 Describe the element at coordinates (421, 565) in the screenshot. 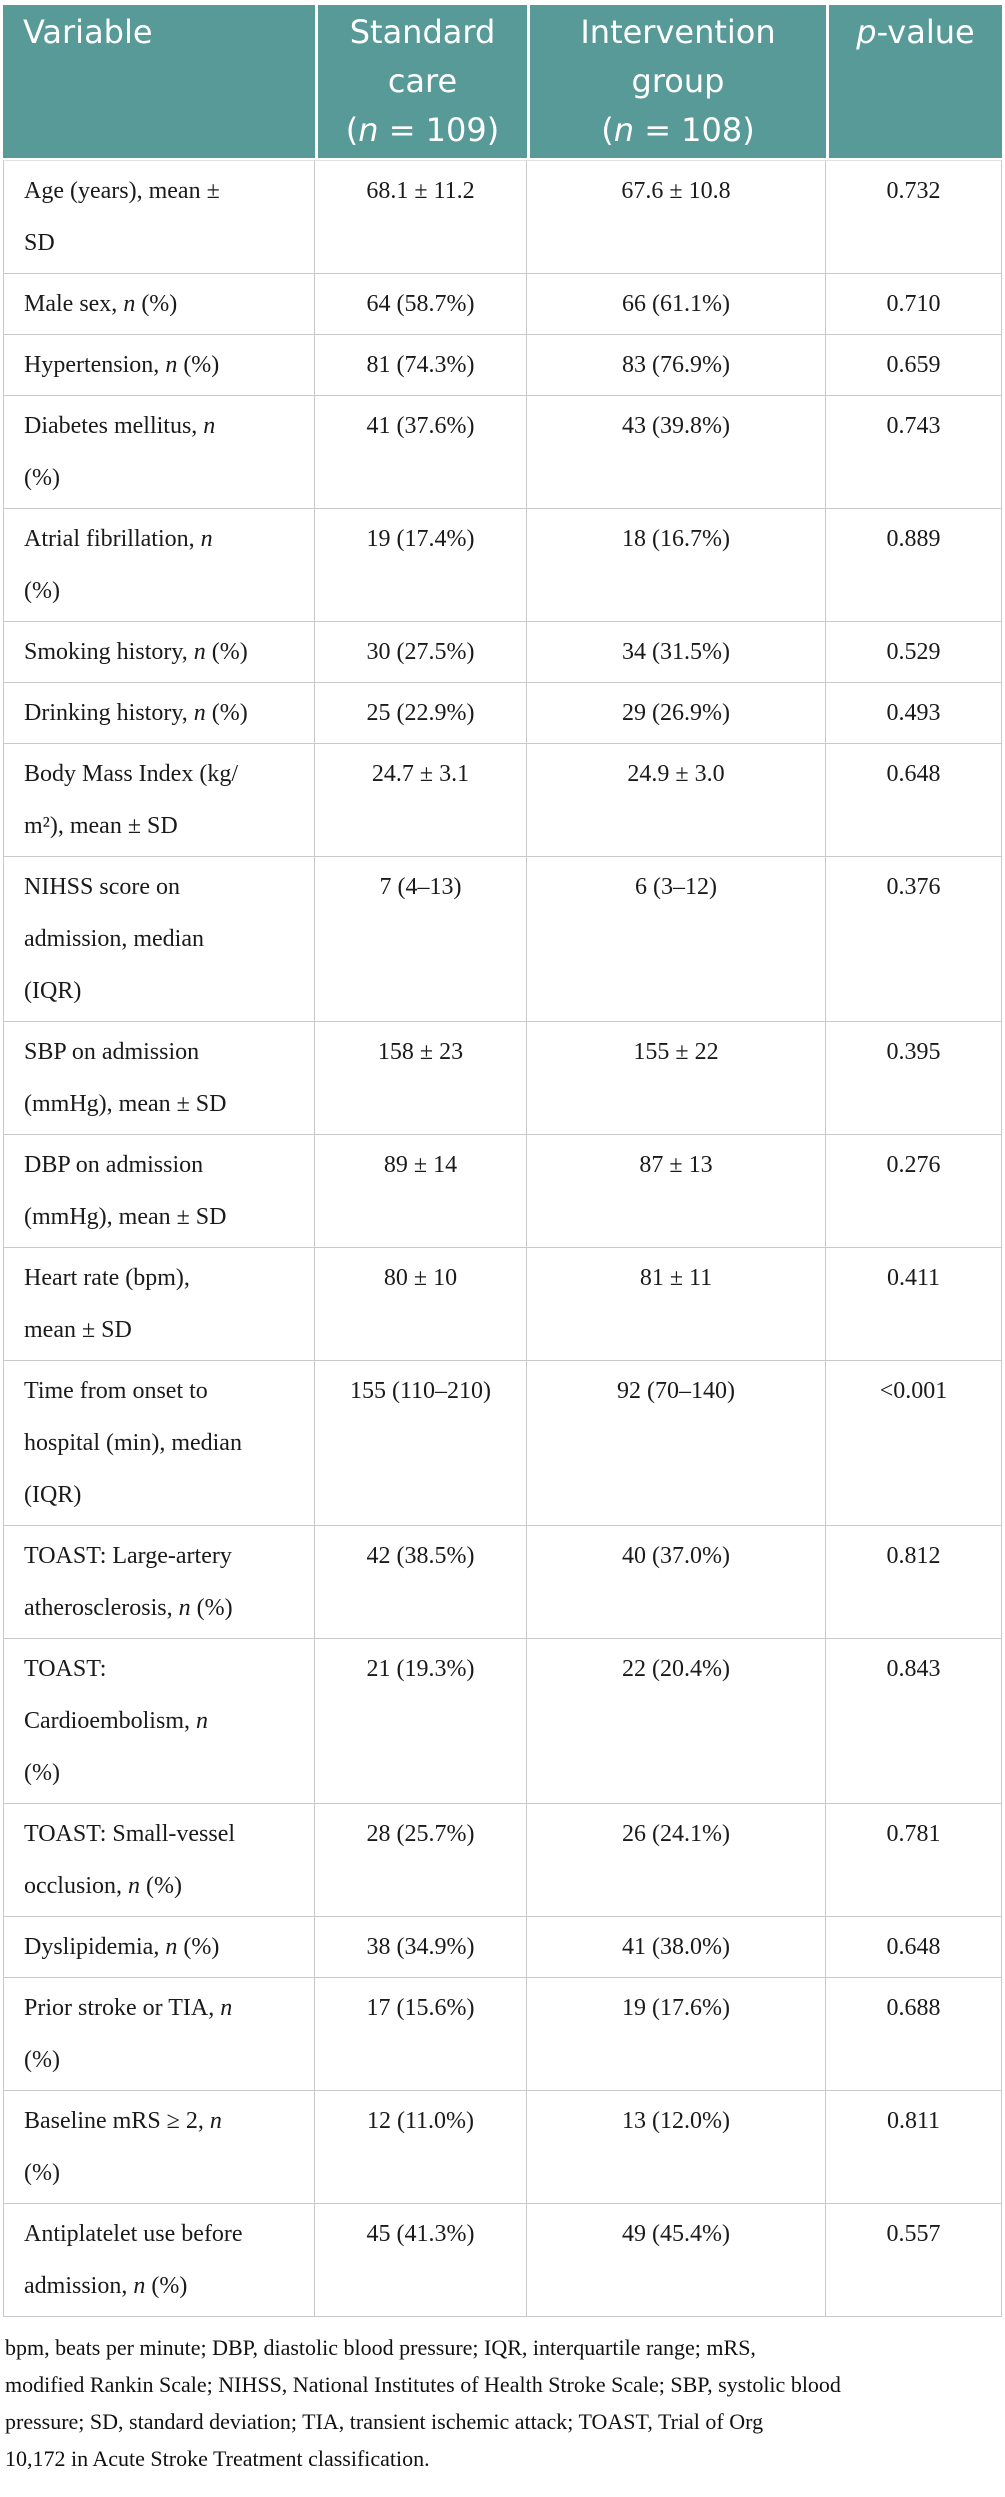

I see `cell-standard-care: 19 (17.4%)` at that location.